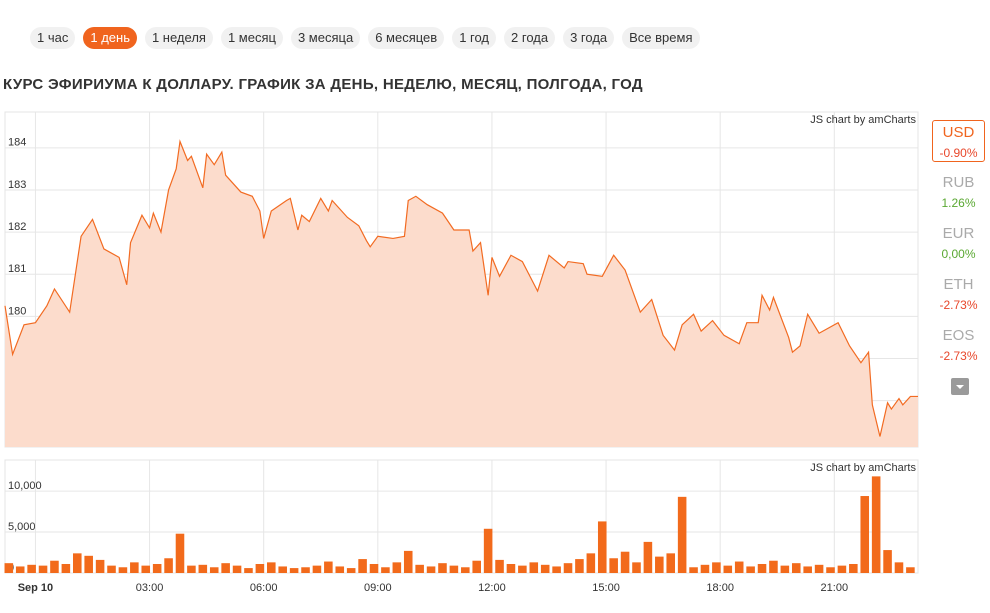  Describe the element at coordinates (530, 38) in the screenshot. I see `range-button: 2 года` at that location.